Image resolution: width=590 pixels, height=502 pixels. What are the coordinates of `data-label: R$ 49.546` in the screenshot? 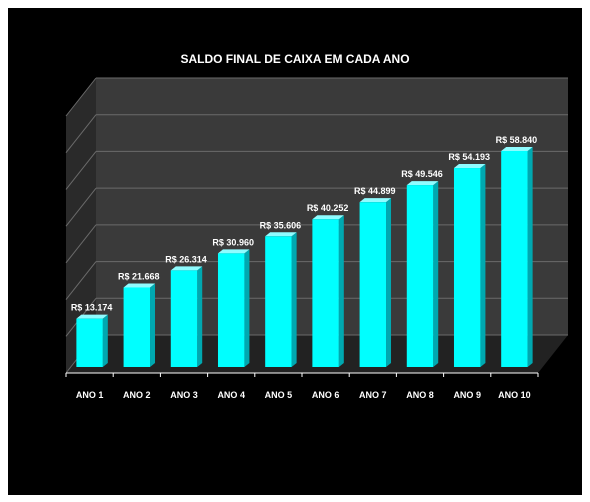 It's located at (422, 174).